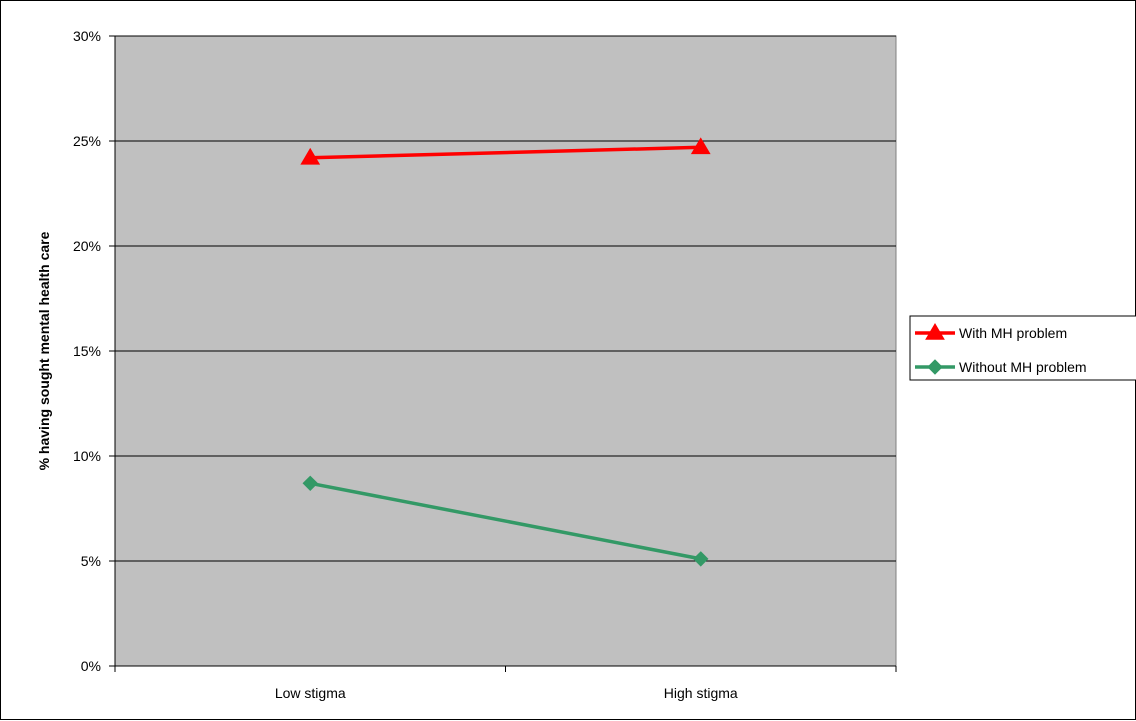 This screenshot has height=721, width=1136. I want to click on x-tick-label: Low stigma, so click(310, 693).